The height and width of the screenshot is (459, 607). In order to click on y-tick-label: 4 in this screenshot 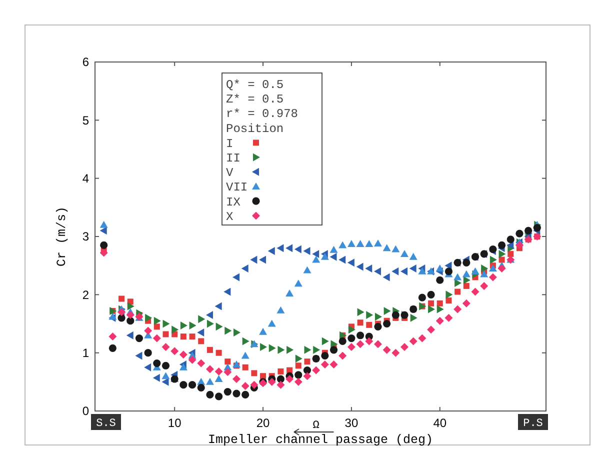, I will do `click(86, 179)`.